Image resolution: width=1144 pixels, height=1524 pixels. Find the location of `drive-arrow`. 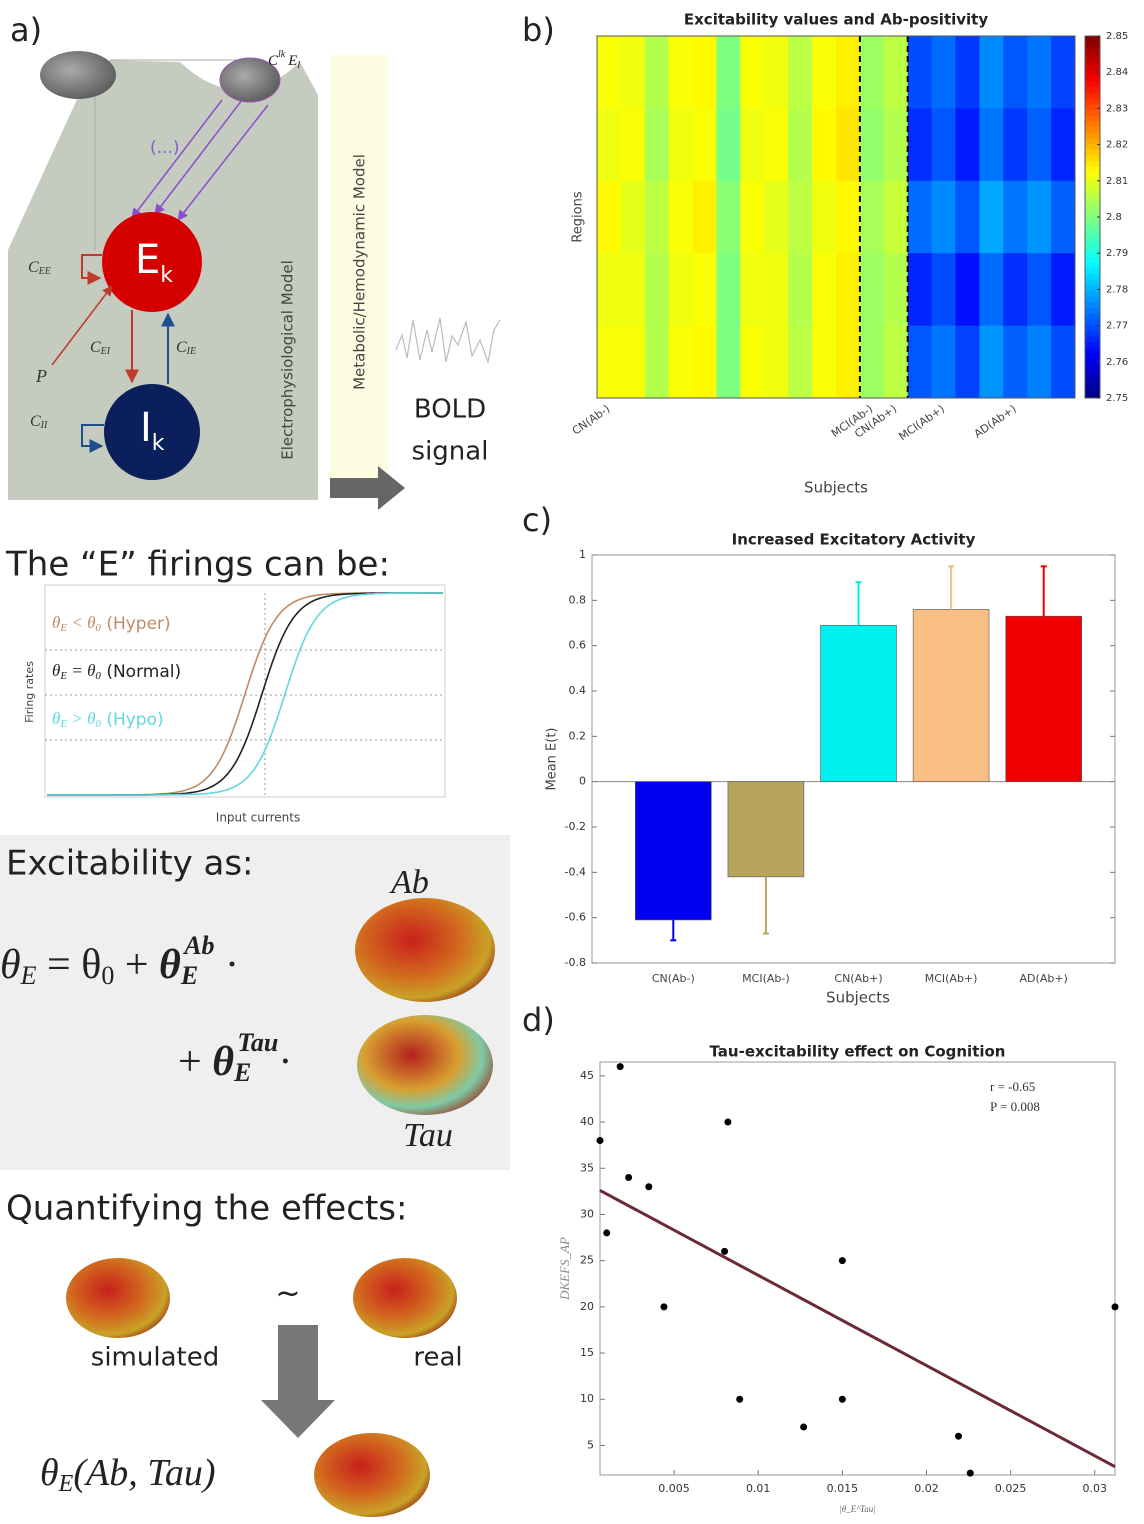

drive-arrow is located at coordinates (82, 325).